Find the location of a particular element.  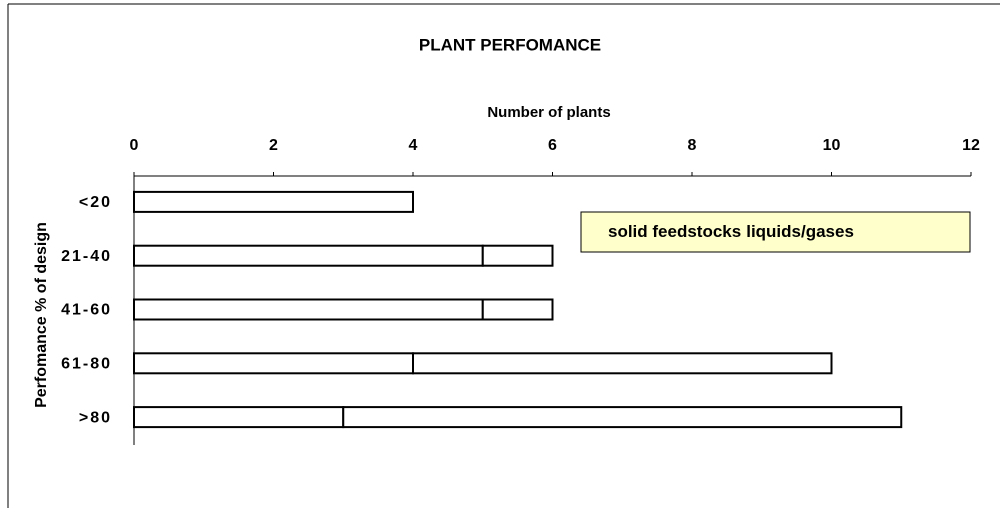

chart-title: PLANT PERFOMANCE is located at coordinates (510, 44).